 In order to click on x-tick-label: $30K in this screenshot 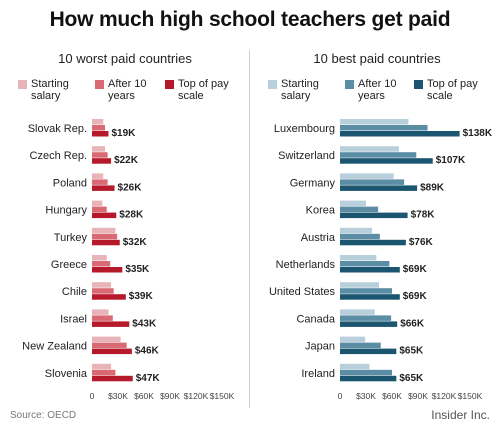, I will do `click(366, 396)`.